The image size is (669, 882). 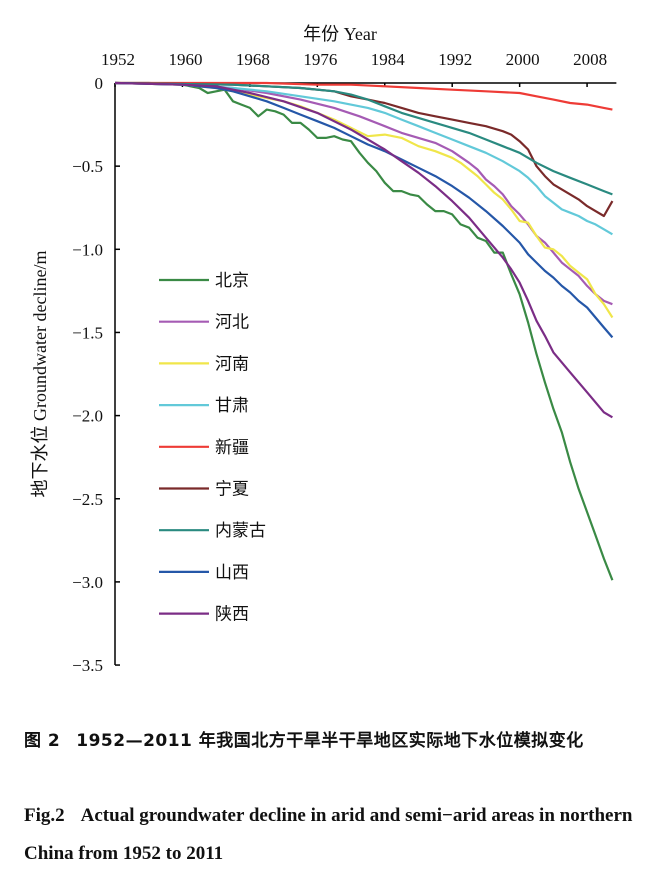 I want to click on legend-item: 河南, so click(x=204, y=364).